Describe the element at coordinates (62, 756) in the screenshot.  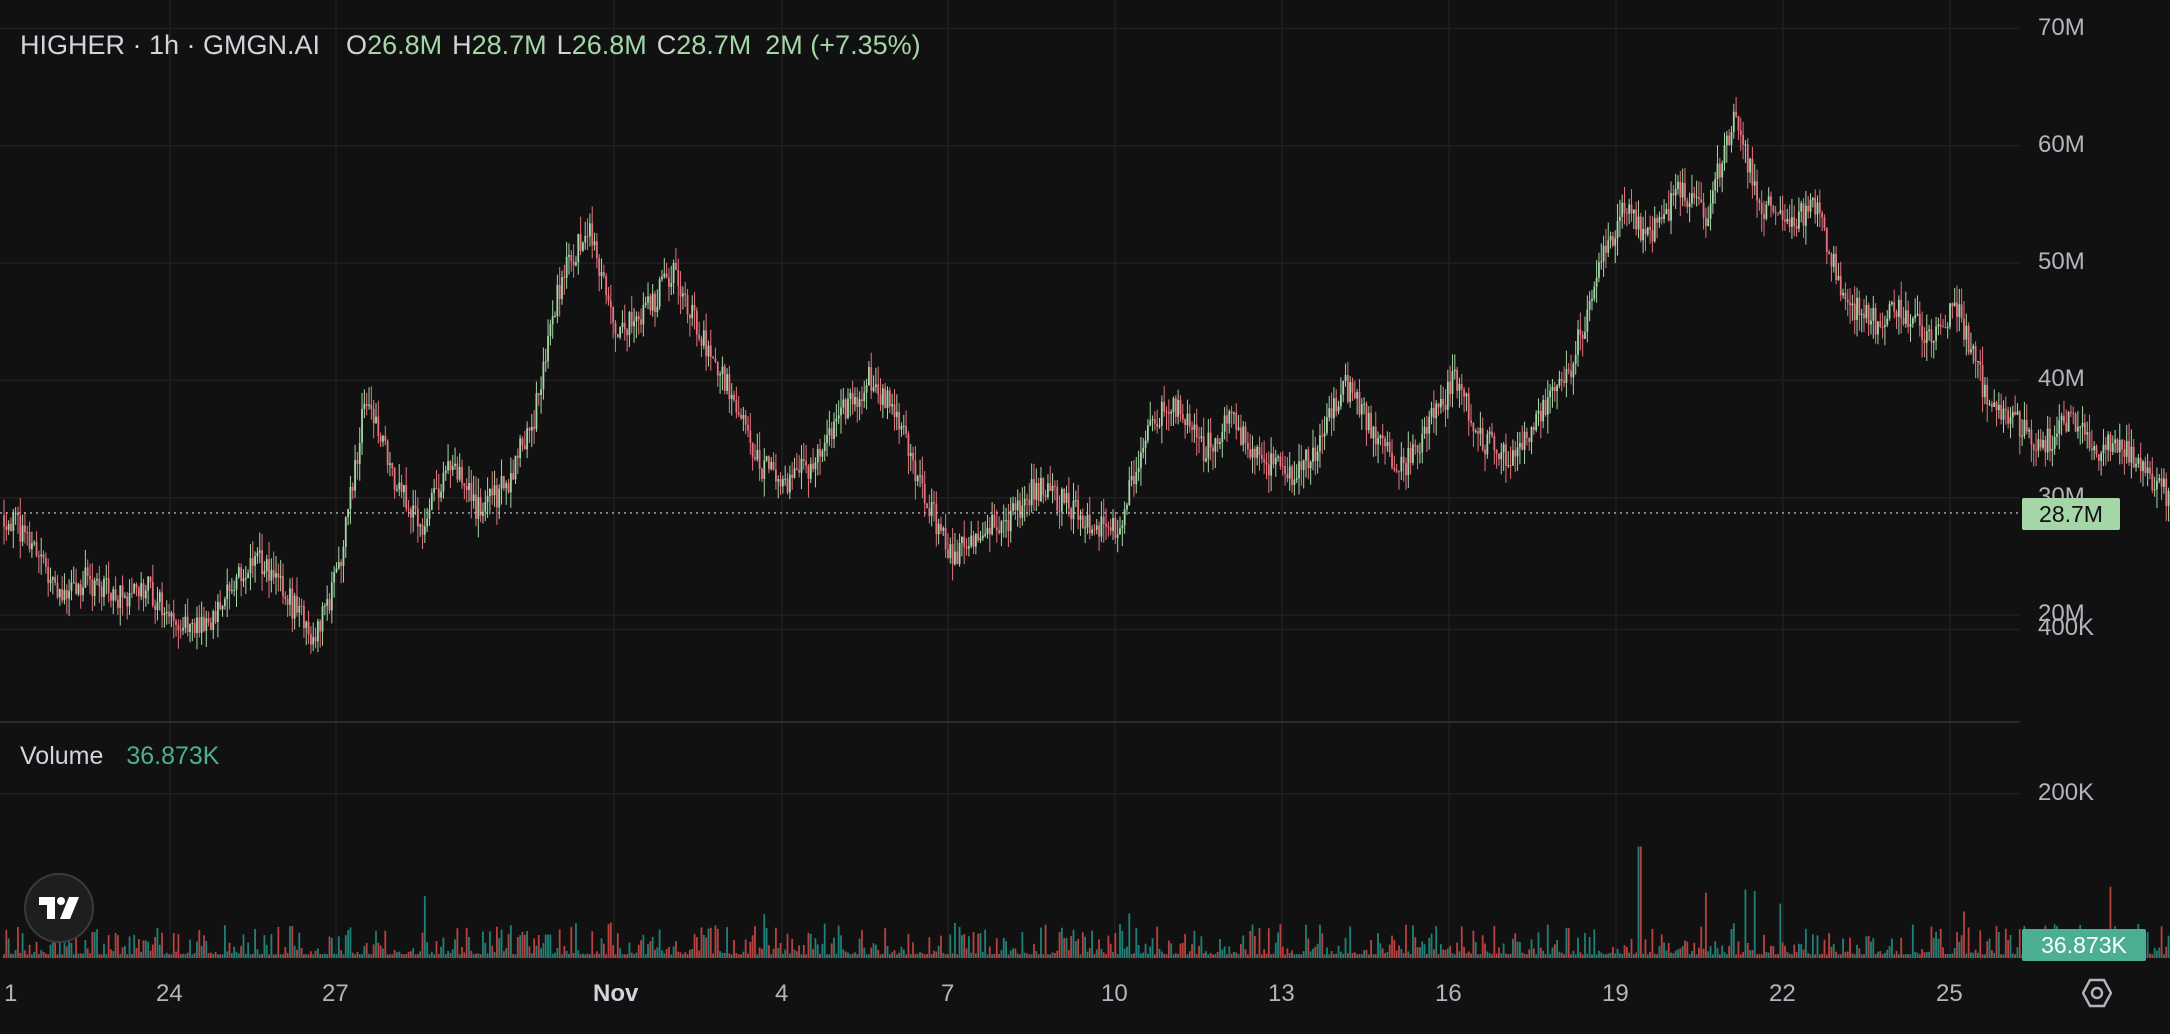
I see `volume-label: Volume` at that location.